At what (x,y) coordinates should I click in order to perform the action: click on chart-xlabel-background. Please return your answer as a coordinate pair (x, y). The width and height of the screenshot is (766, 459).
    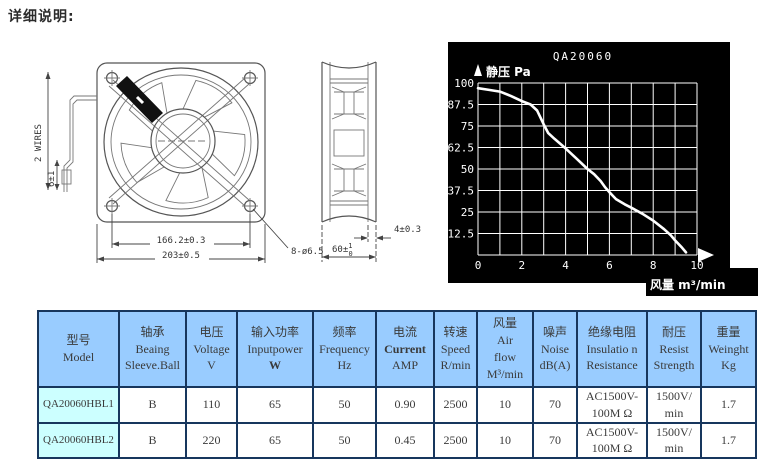
    Looking at the image, I should click on (702, 282).